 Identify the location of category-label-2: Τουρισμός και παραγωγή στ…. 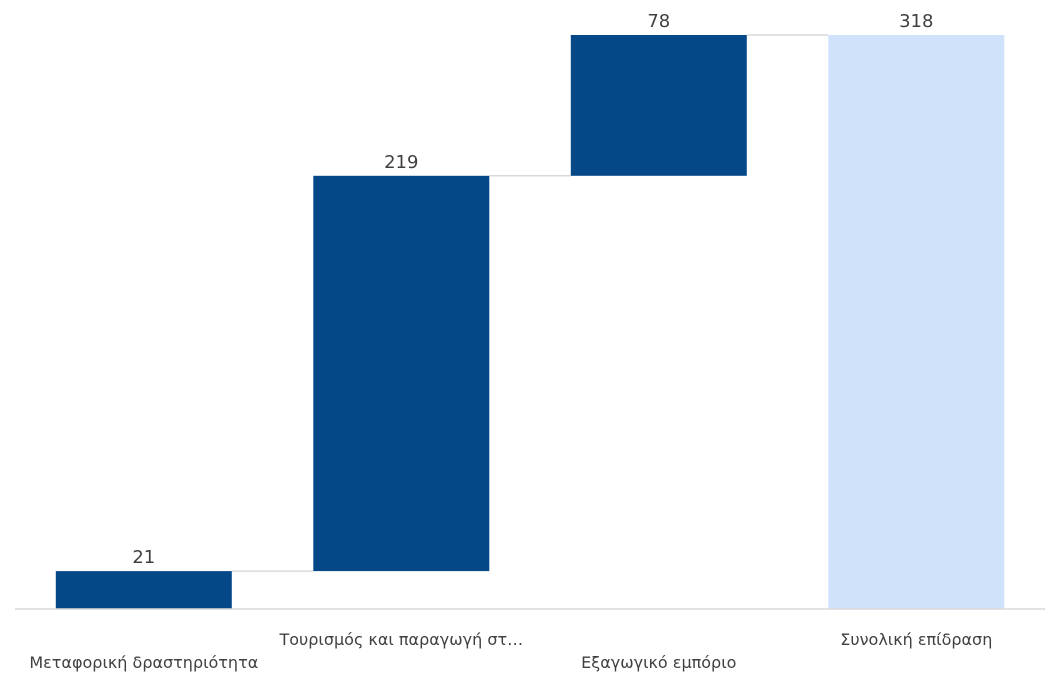
(400, 639).